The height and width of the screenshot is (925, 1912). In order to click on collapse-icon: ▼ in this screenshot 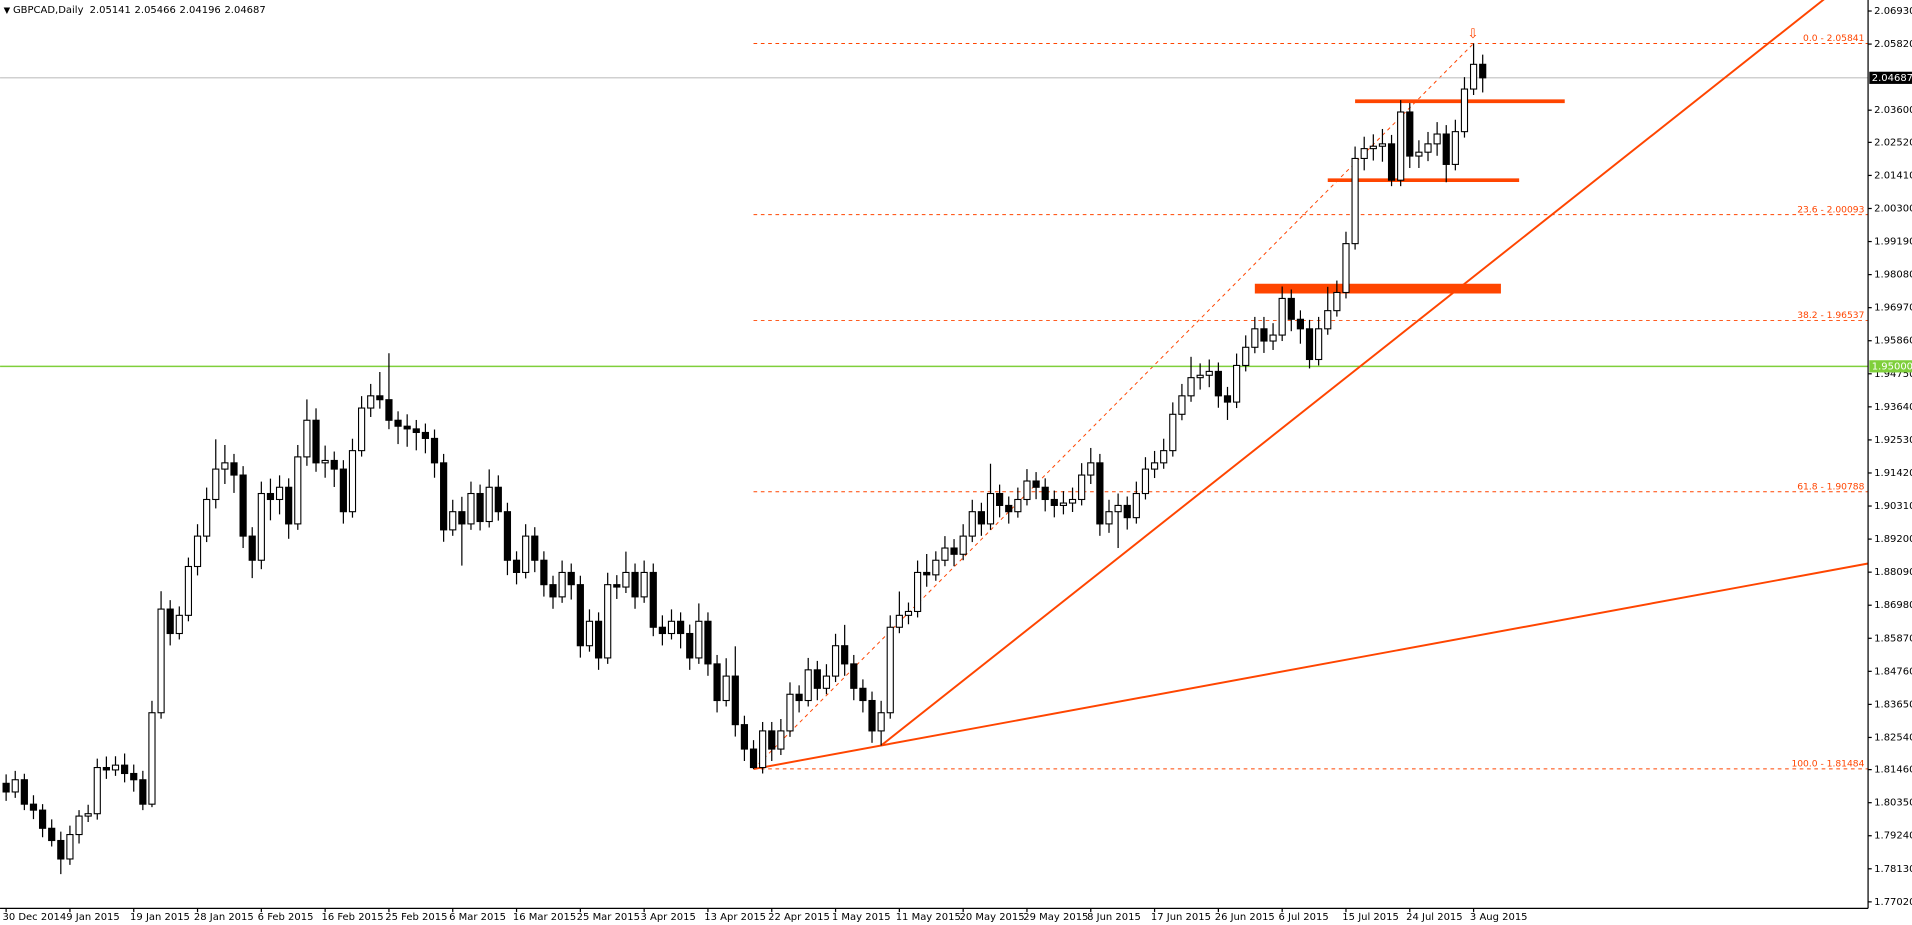, I will do `click(8, 10)`.